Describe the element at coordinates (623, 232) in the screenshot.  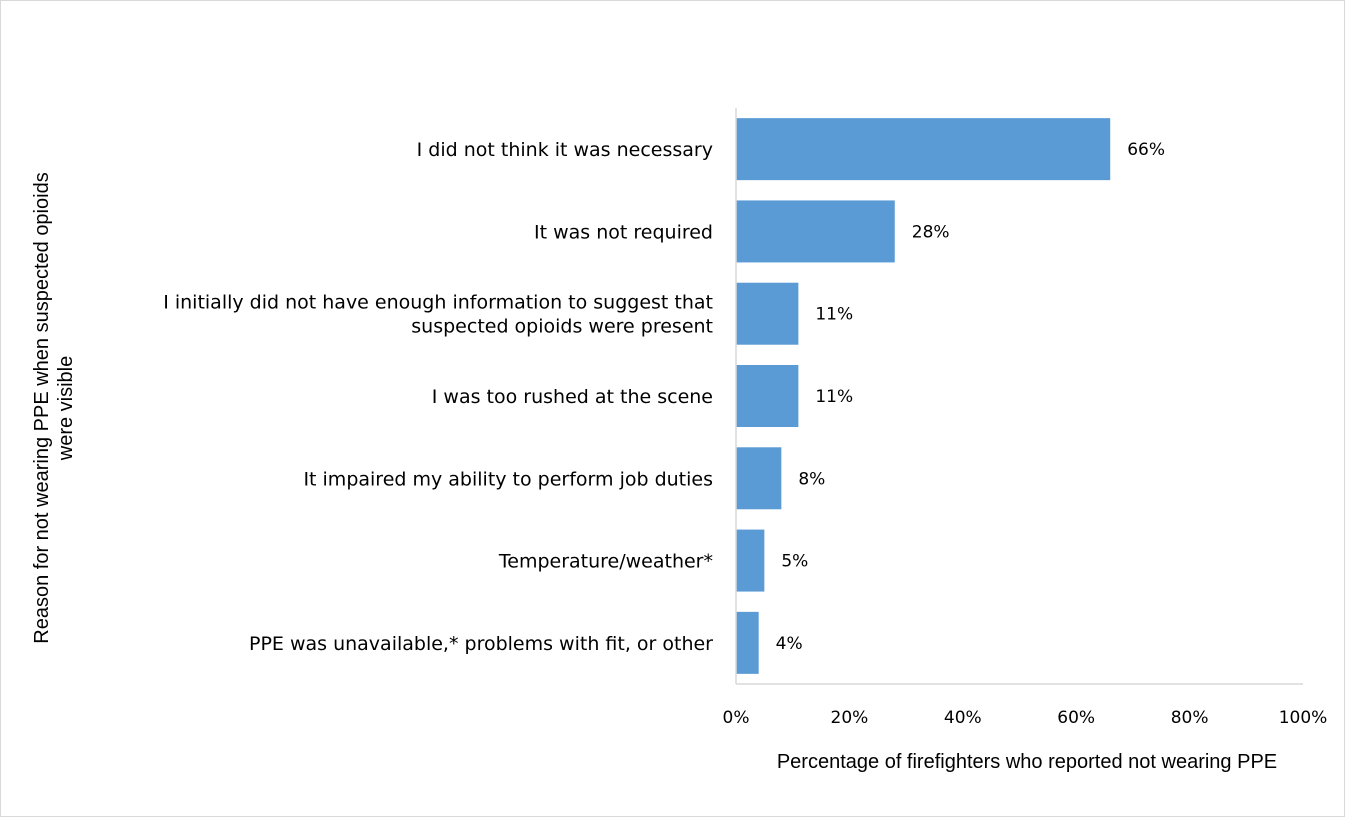
I see `category-label-2: It was not required` at that location.